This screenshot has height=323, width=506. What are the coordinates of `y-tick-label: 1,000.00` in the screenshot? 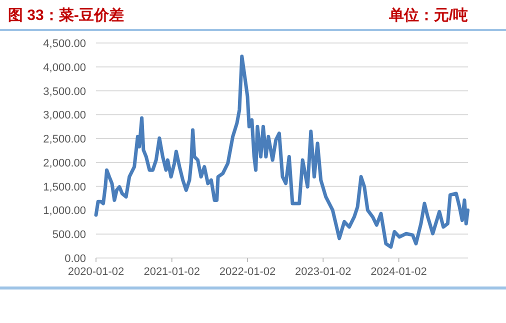 It's located at (64, 211).